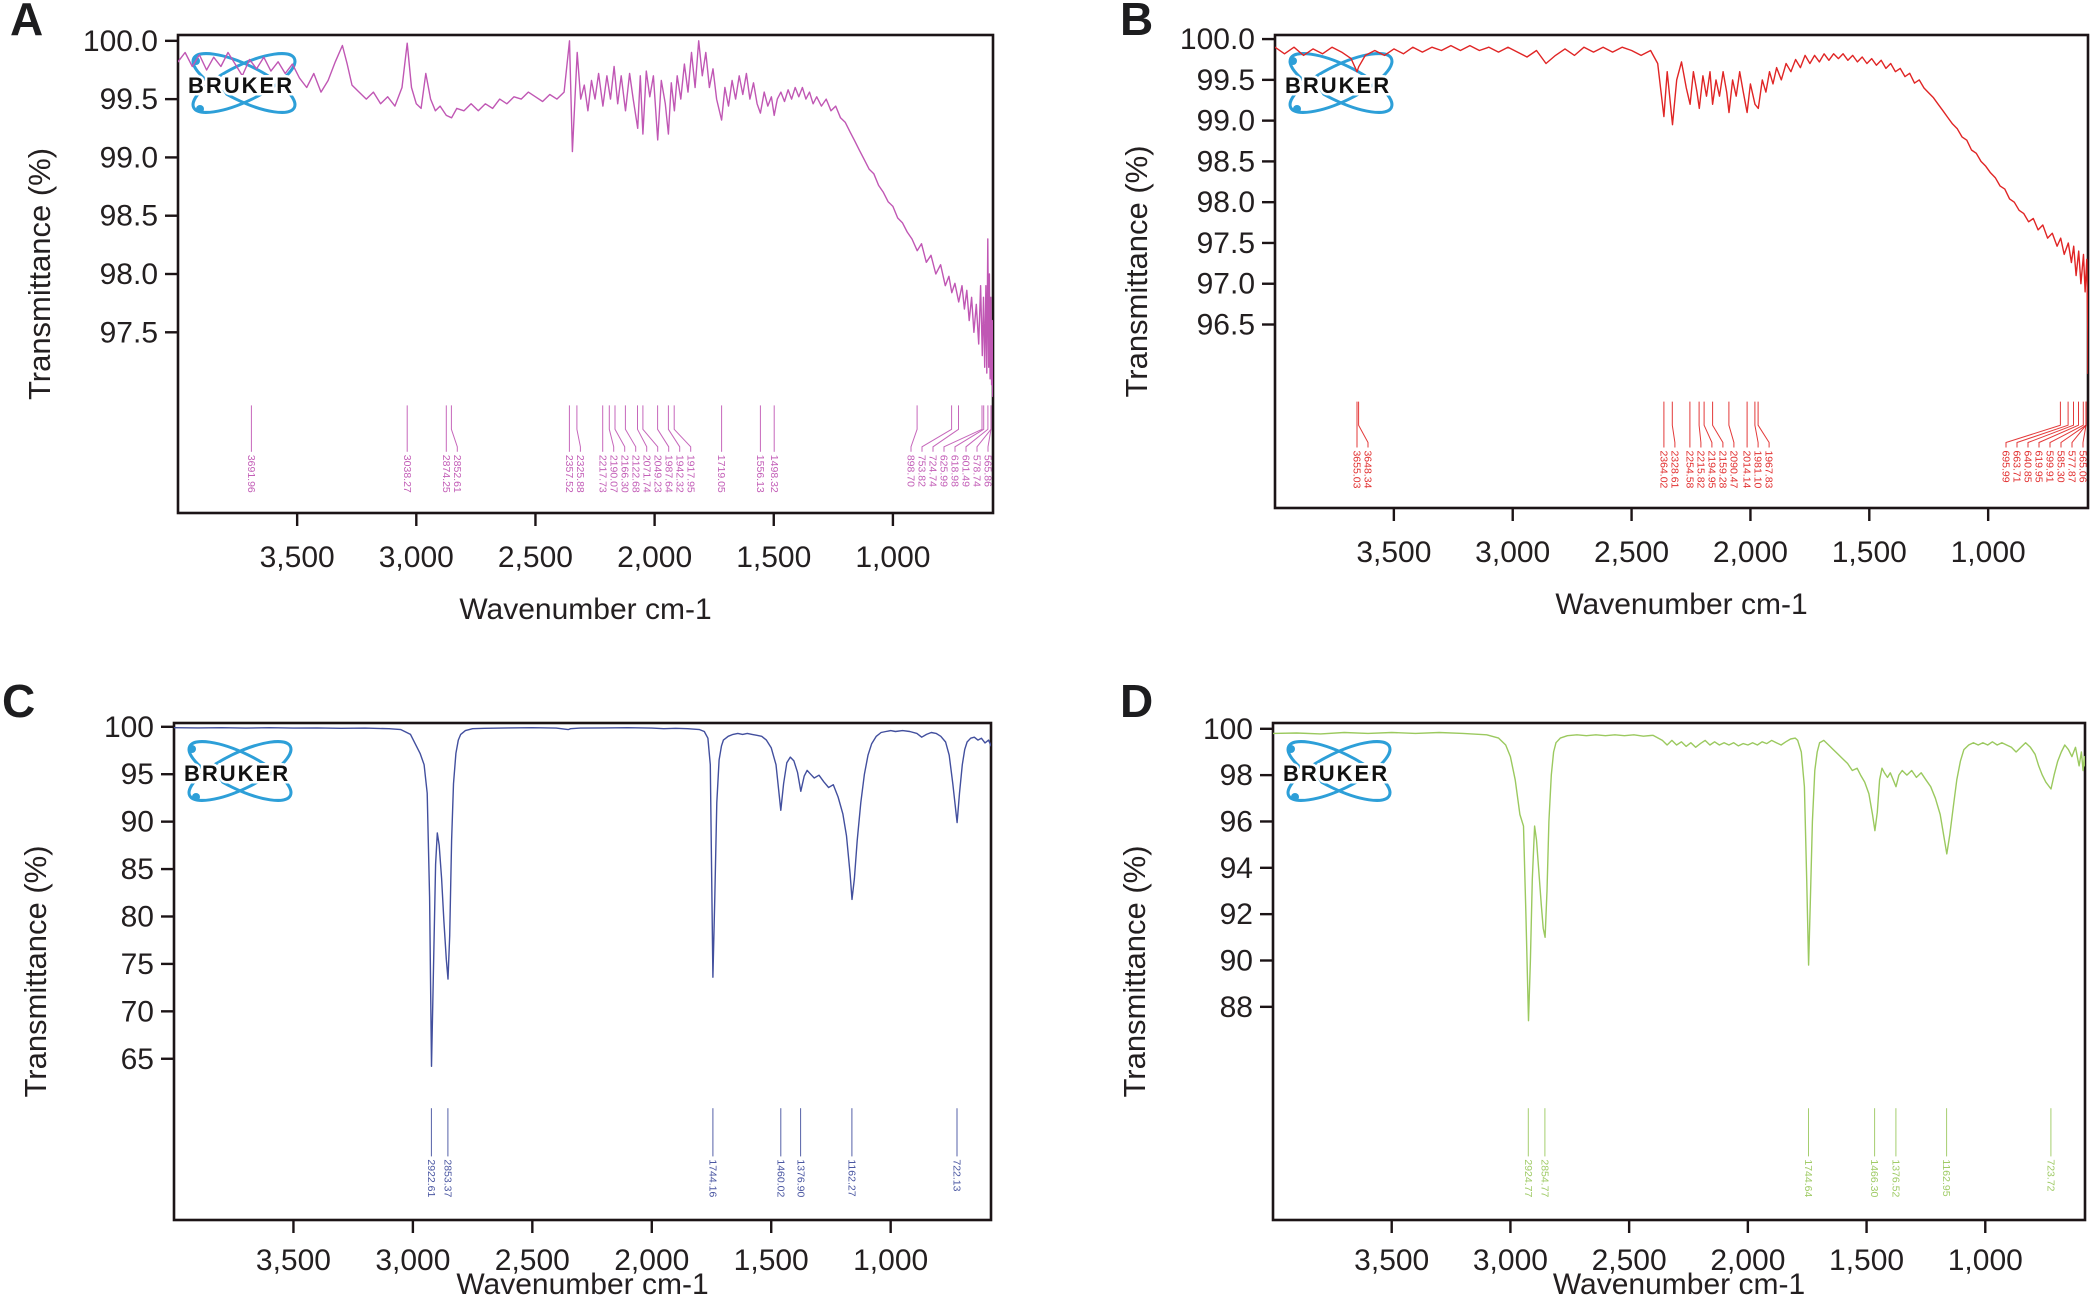  I want to click on y-tick-label: 70, so click(137, 1011).